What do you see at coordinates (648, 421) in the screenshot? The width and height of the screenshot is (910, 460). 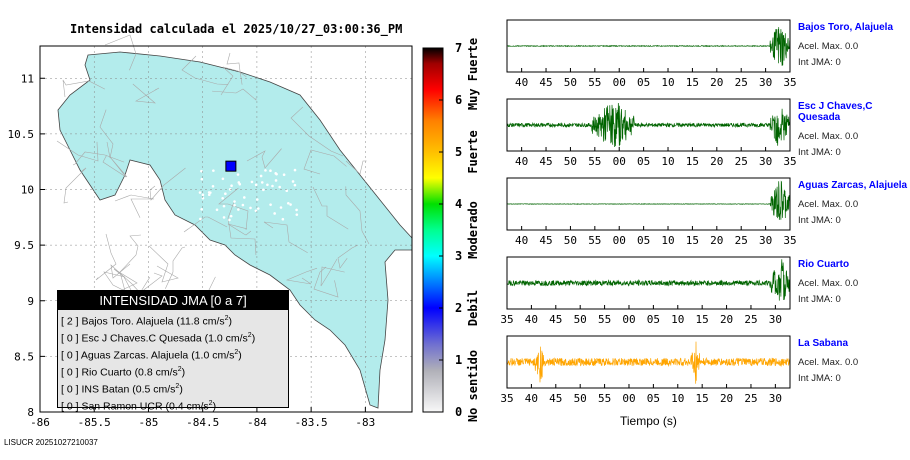 I see `x-axis-label: Tiempo (s)` at bounding box center [648, 421].